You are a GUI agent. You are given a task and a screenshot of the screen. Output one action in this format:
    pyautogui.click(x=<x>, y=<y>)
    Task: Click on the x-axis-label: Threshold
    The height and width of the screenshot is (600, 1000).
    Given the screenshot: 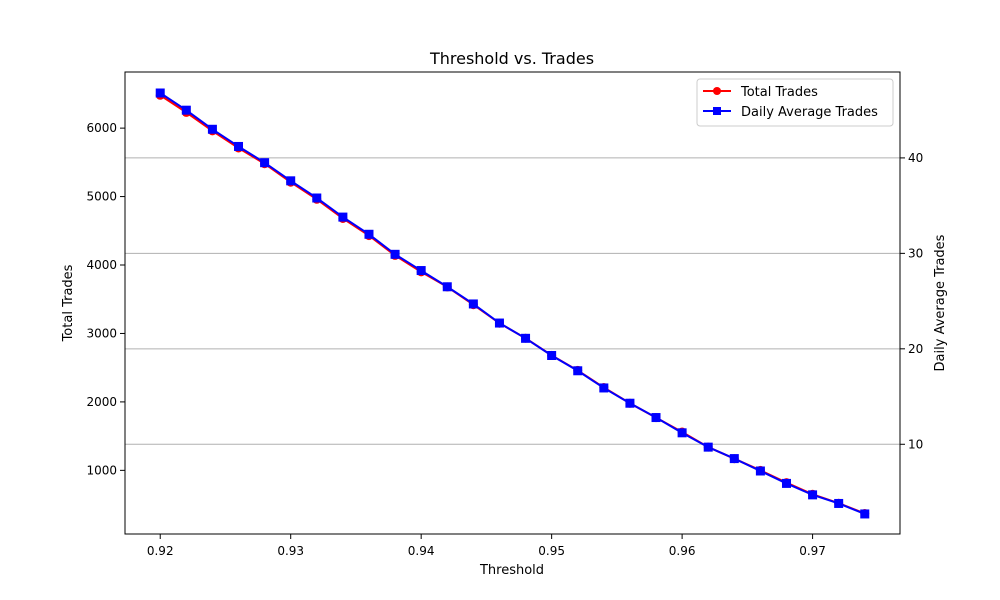 What is the action you would take?
    pyautogui.click(x=511, y=570)
    